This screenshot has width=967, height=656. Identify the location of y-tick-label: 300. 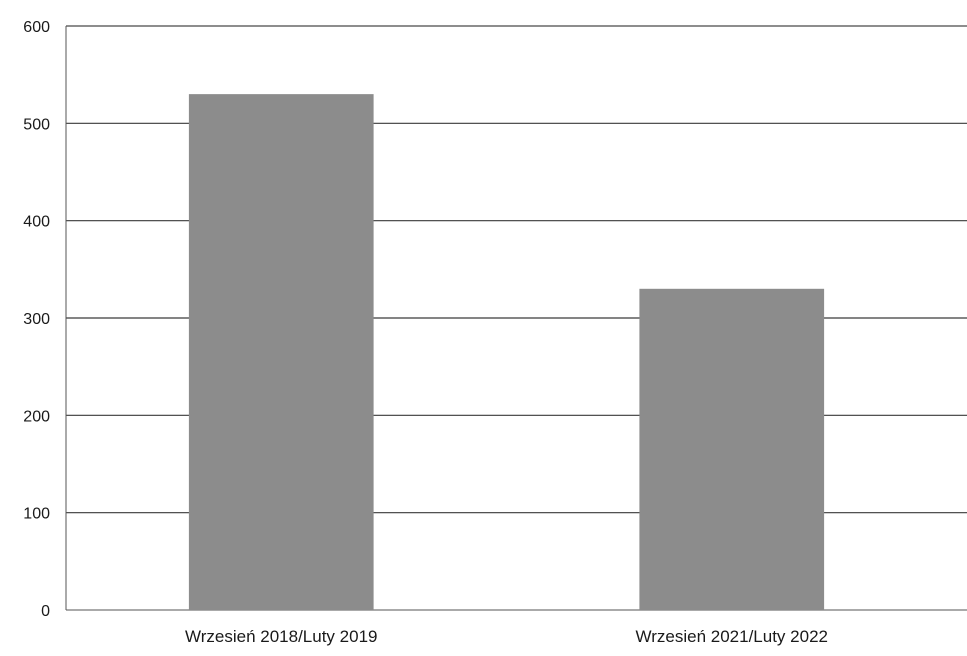
(36, 319).